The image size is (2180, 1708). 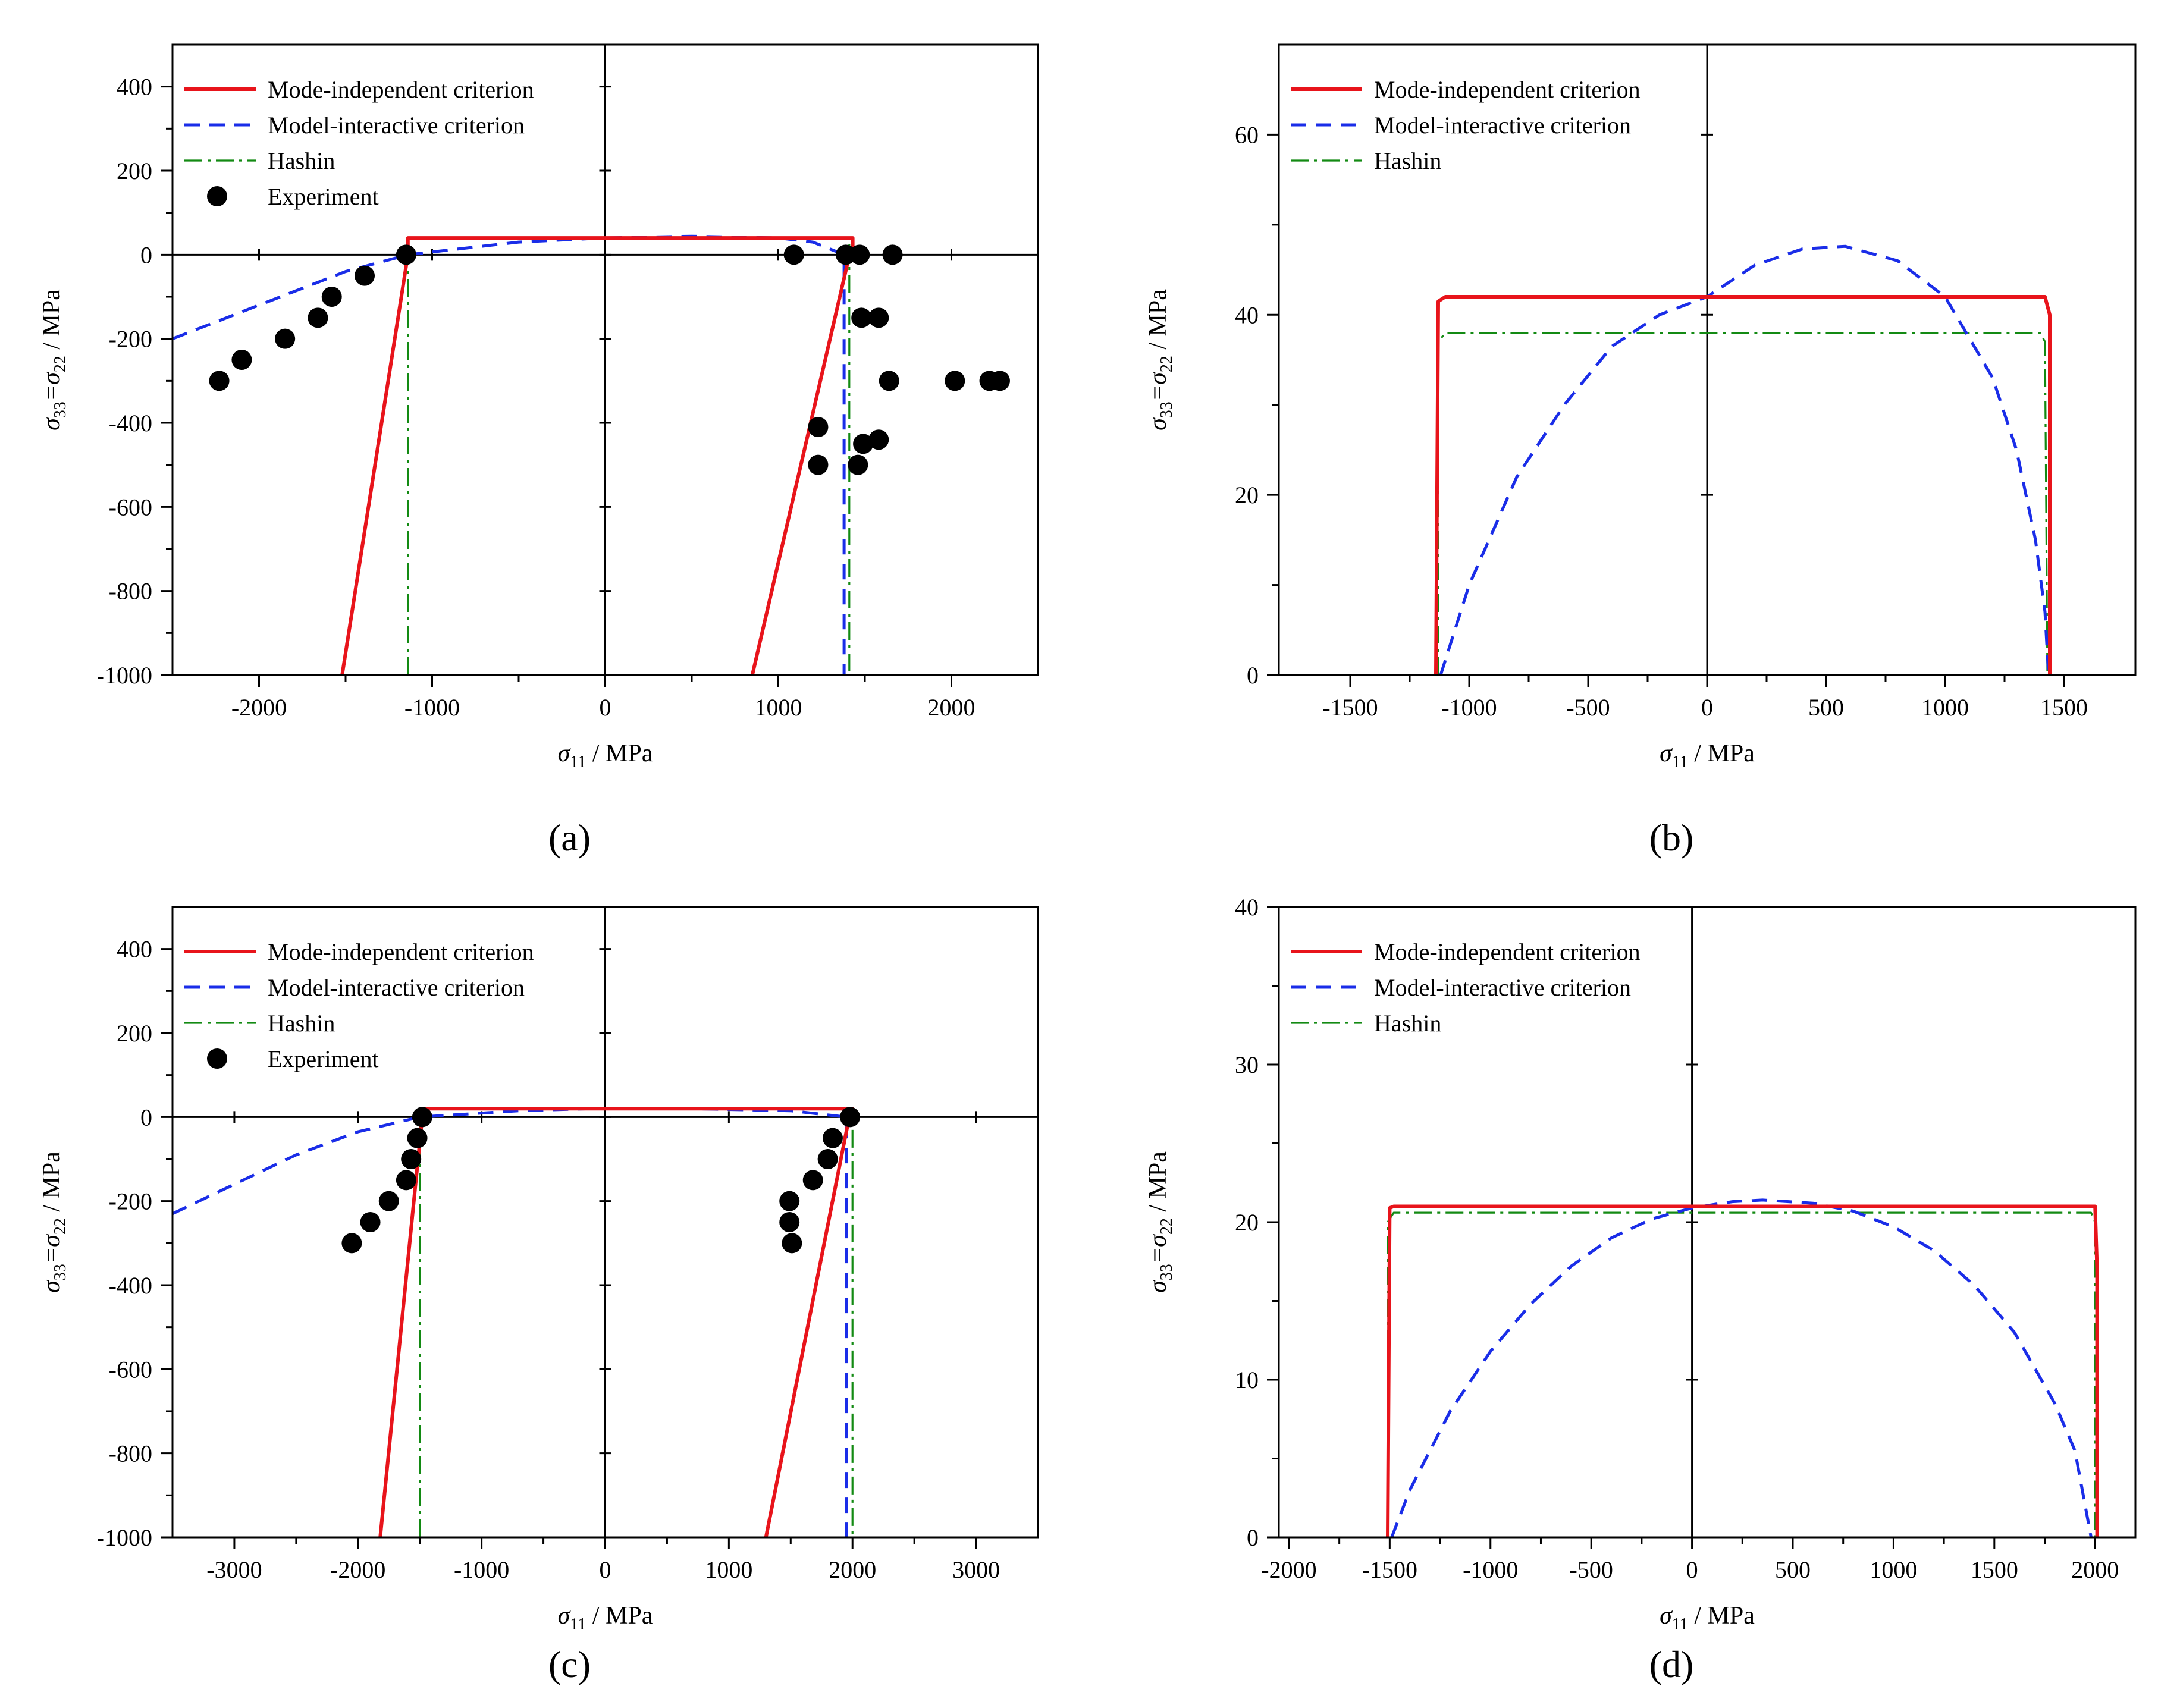 I want to click on panel-d-y-axis-symbol: σ, so click(x=1158, y=1286).